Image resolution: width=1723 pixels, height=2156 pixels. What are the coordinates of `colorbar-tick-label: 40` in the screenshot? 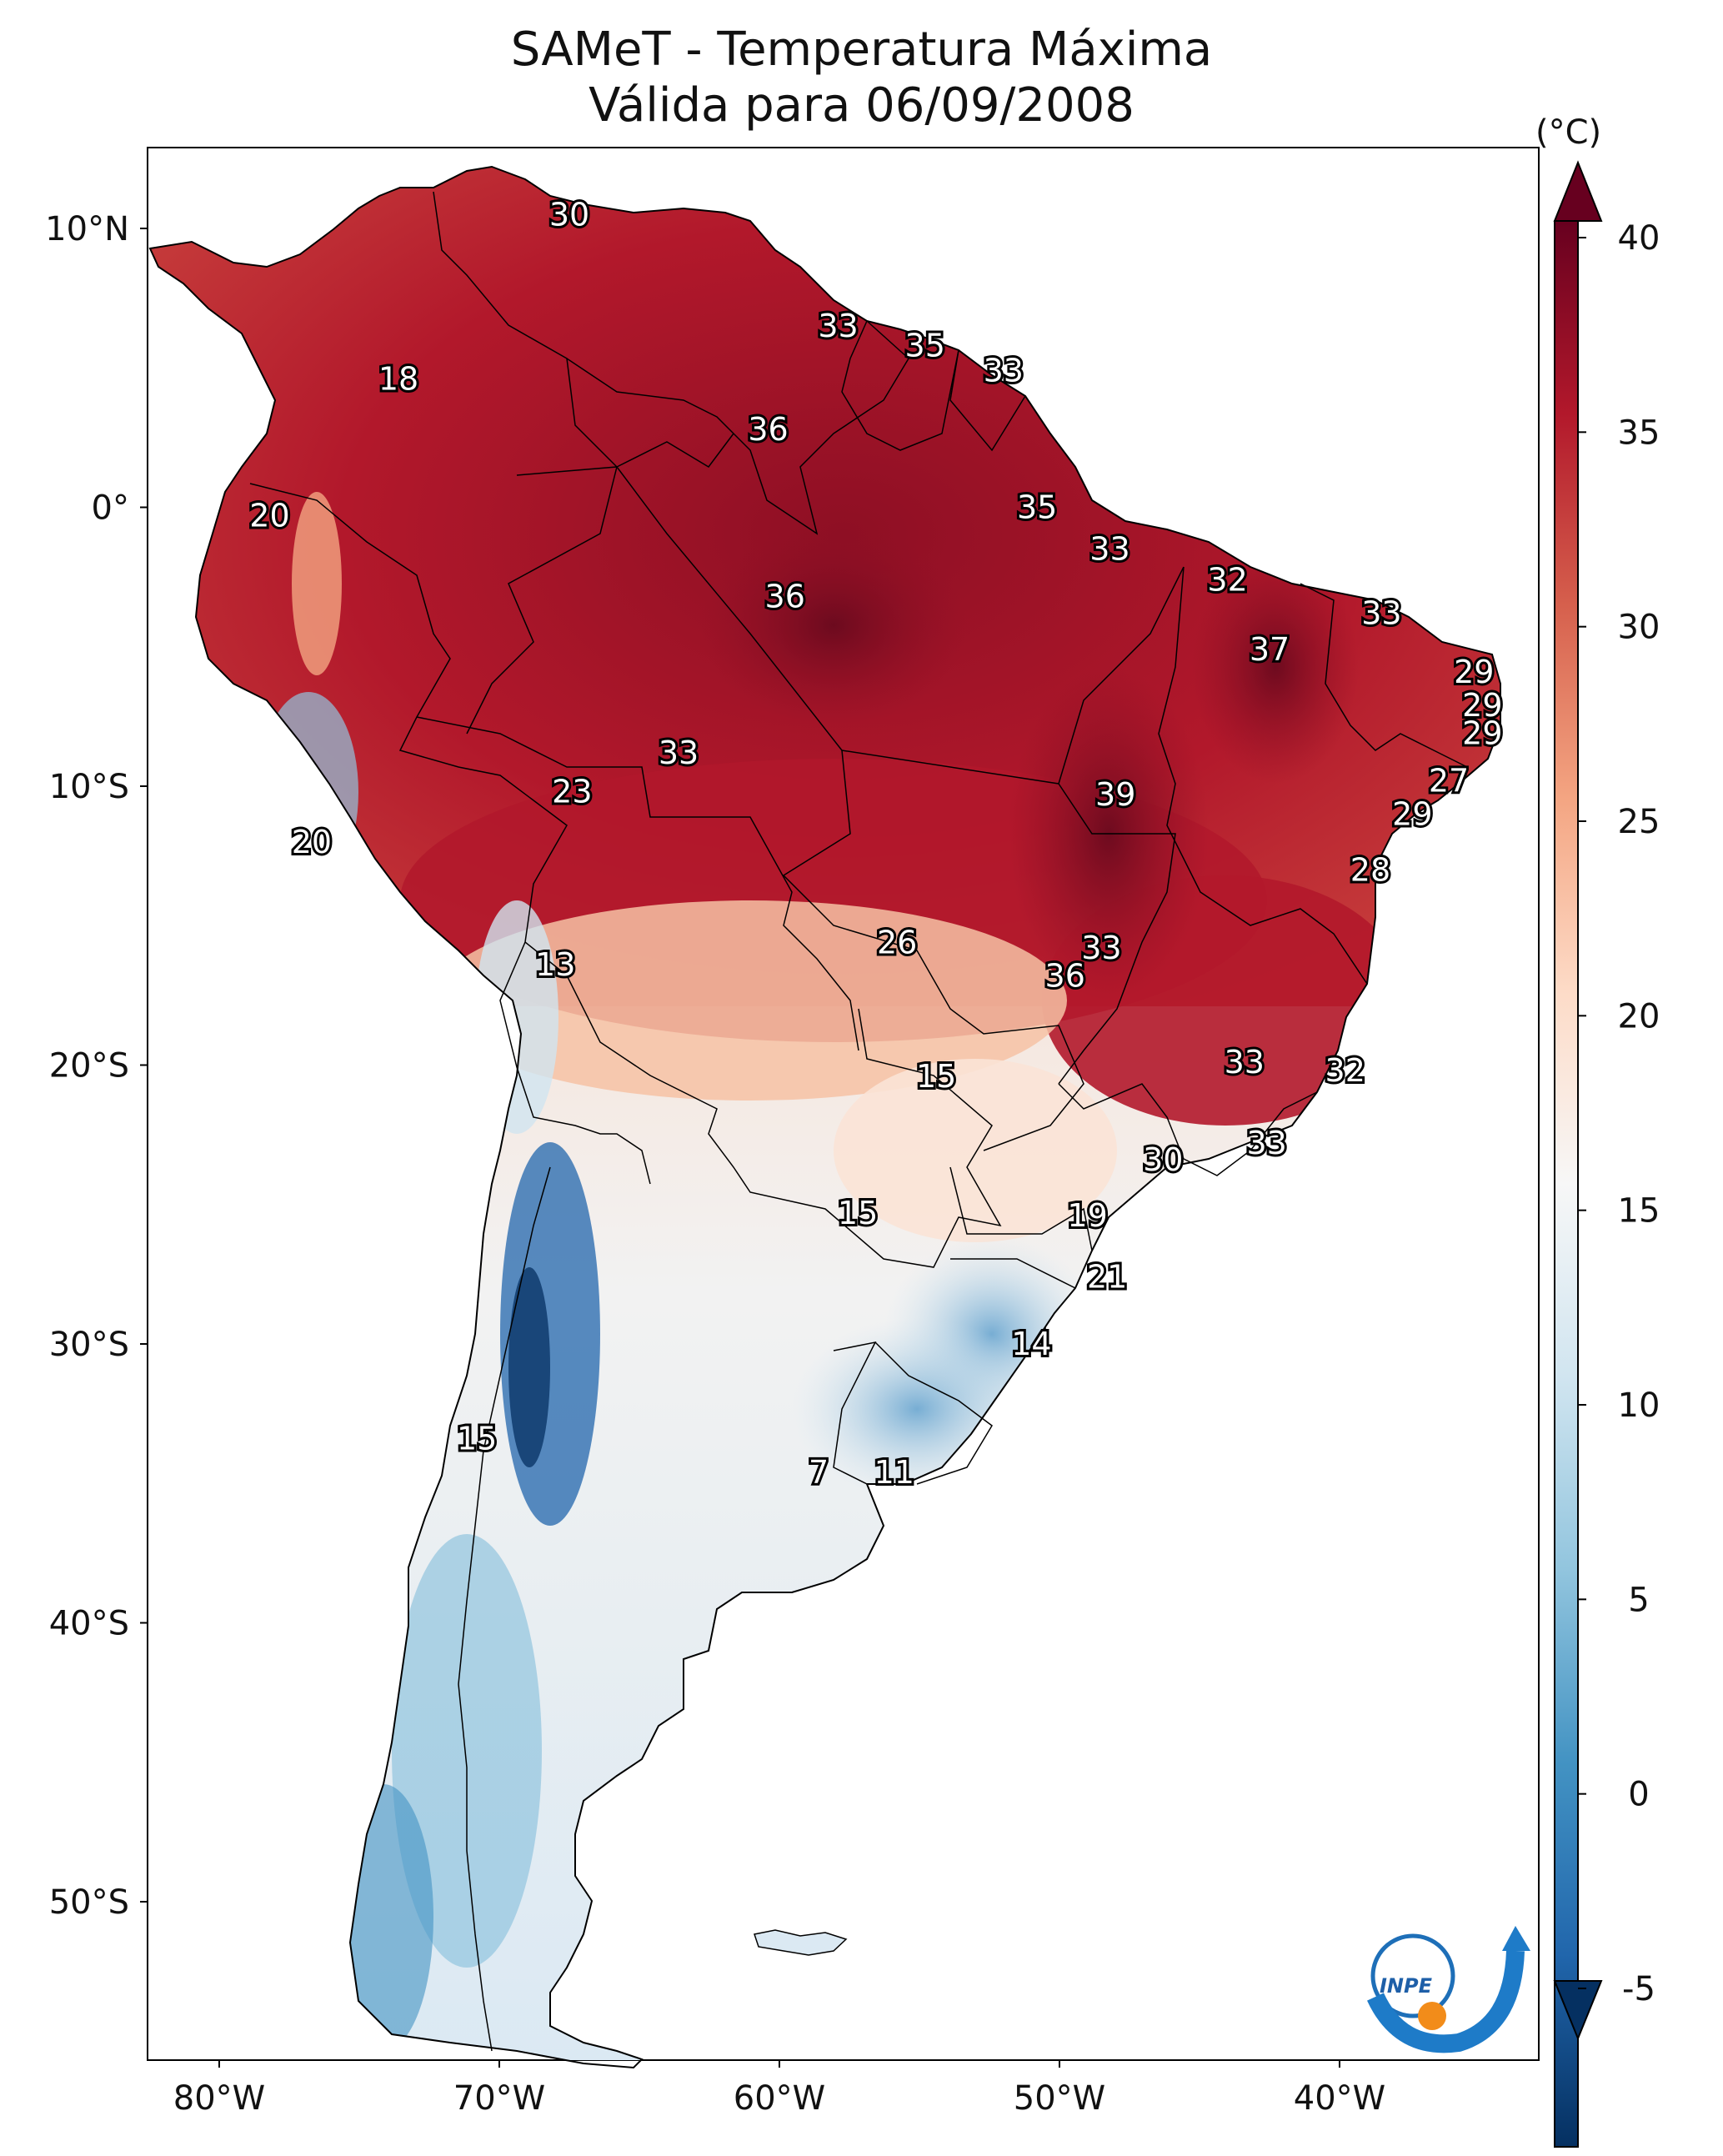 It's located at (1639, 239).